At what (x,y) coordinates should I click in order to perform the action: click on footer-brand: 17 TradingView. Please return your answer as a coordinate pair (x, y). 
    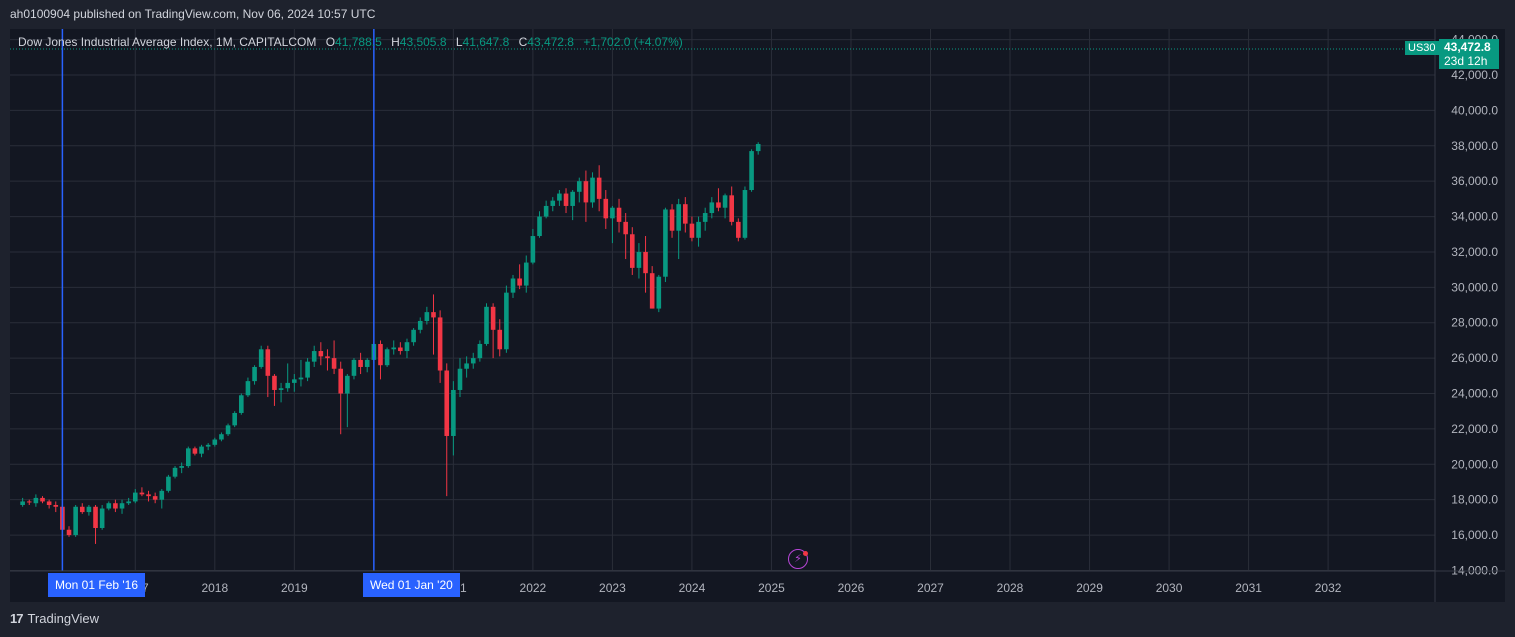
    Looking at the image, I should click on (54, 618).